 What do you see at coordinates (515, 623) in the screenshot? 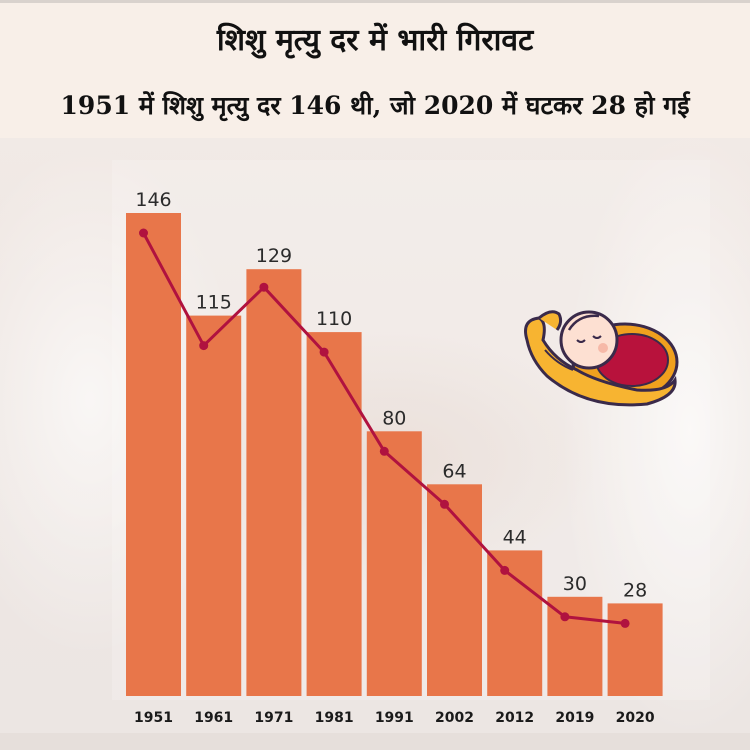
I see `bar-2012` at bounding box center [515, 623].